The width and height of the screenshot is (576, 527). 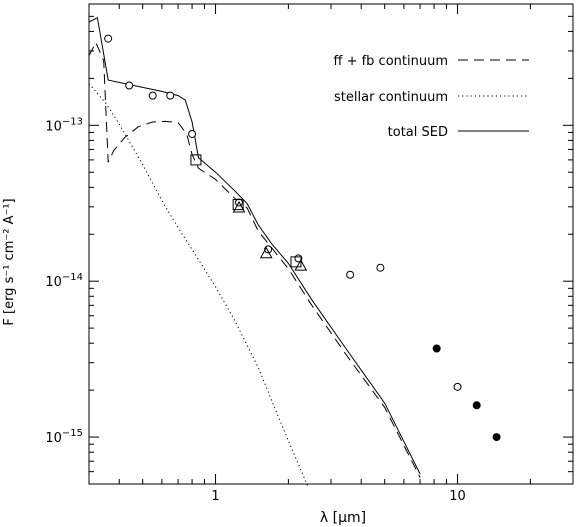 What do you see at coordinates (418, 132) in the screenshot?
I see `legend-label-total-sed: total SED` at bounding box center [418, 132].